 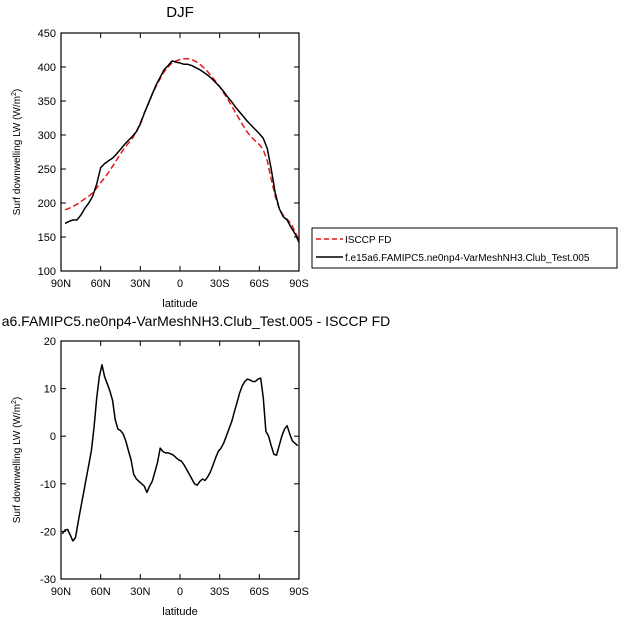 What do you see at coordinates (47, 238) in the screenshot?
I see `y-tick-label: 150` at bounding box center [47, 238].